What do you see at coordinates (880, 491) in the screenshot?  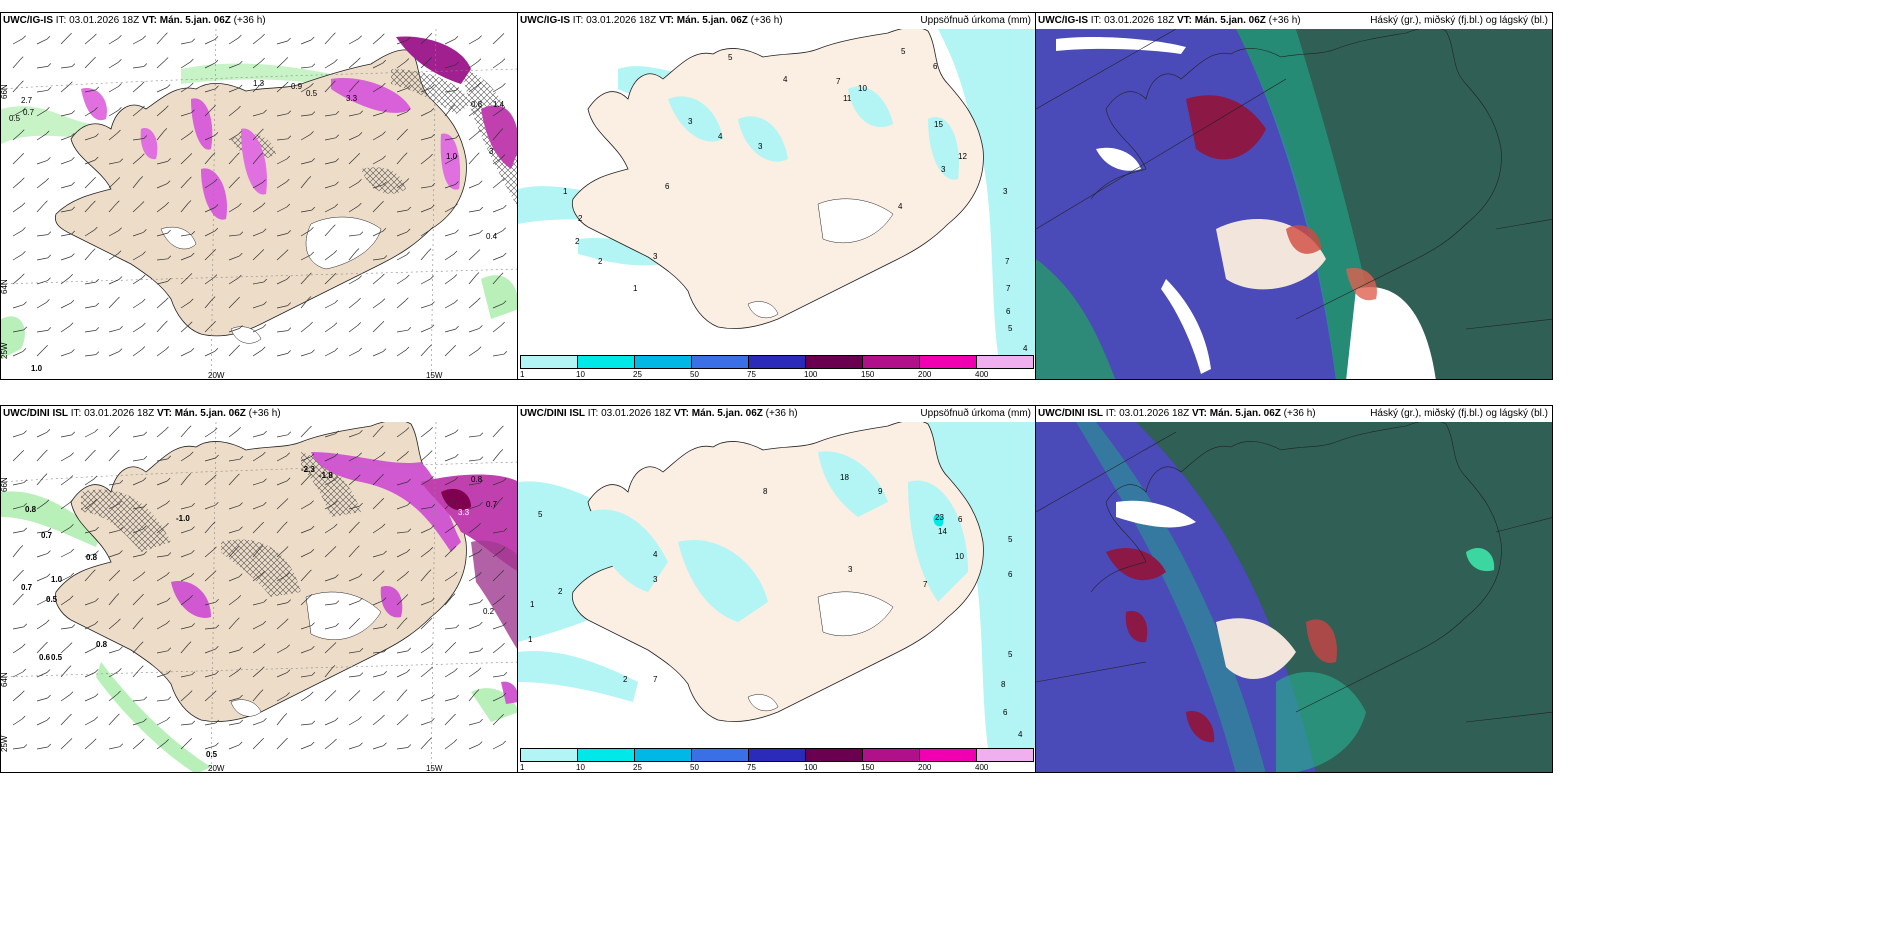 I see `precip-value: 9` at bounding box center [880, 491].